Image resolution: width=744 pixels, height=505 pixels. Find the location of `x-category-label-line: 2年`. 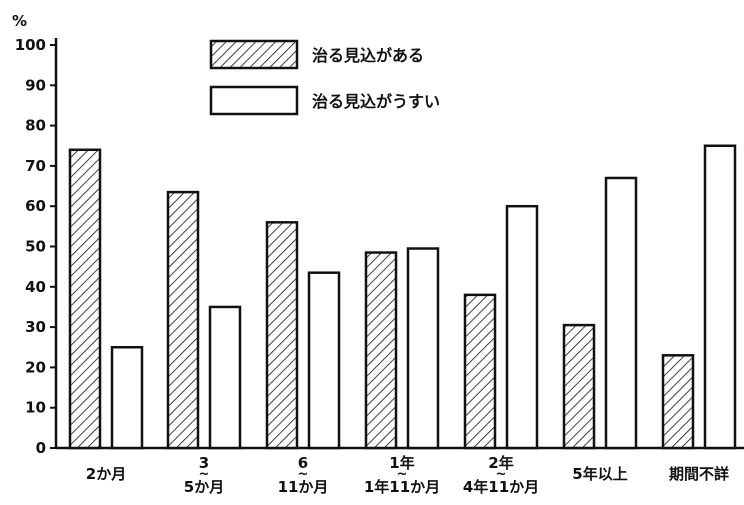

x-category-label-line: 2年 is located at coordinates (500, 463).